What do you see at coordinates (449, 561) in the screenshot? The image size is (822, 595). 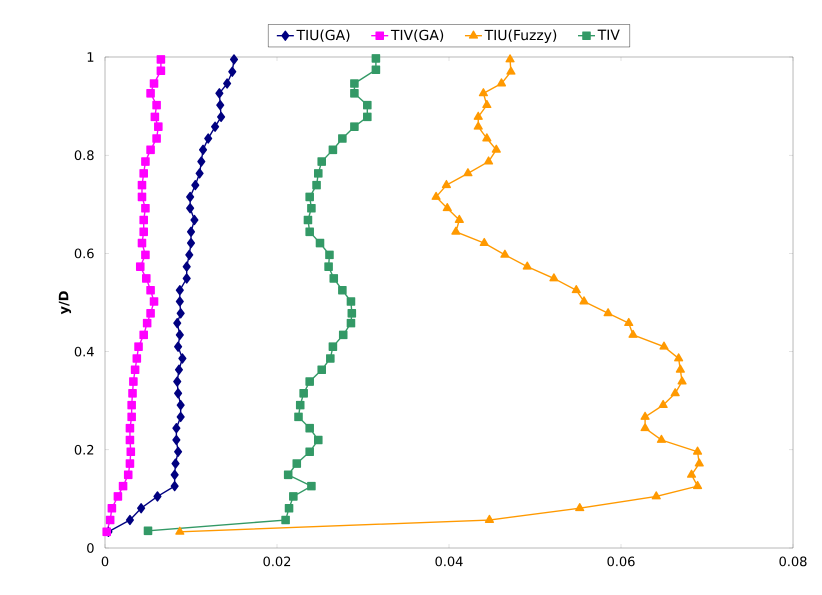 I see `x-tick-label: 0.04` at bounding box center [449, 561].